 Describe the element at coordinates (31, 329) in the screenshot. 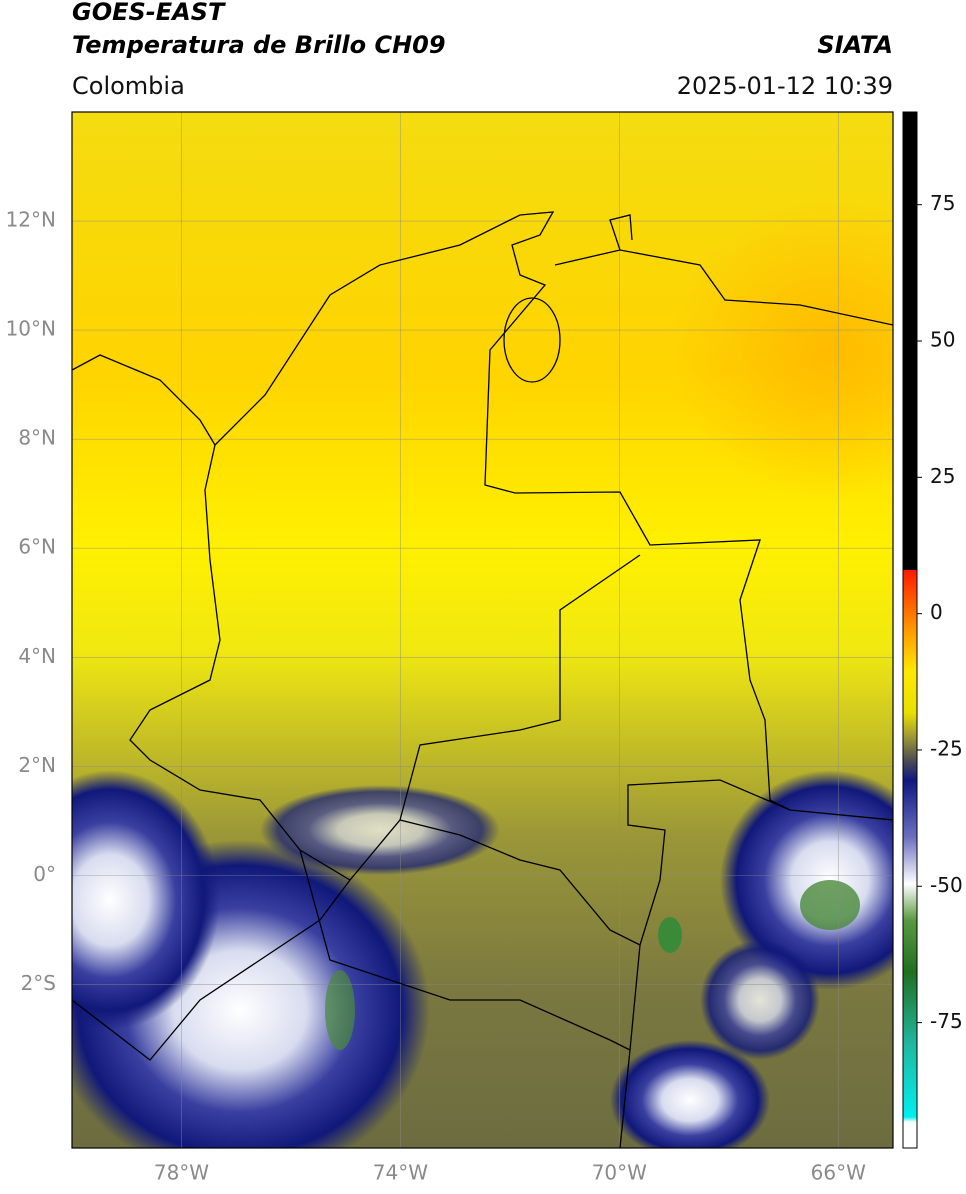

I see `y-tick-label: 10°N` at that location.